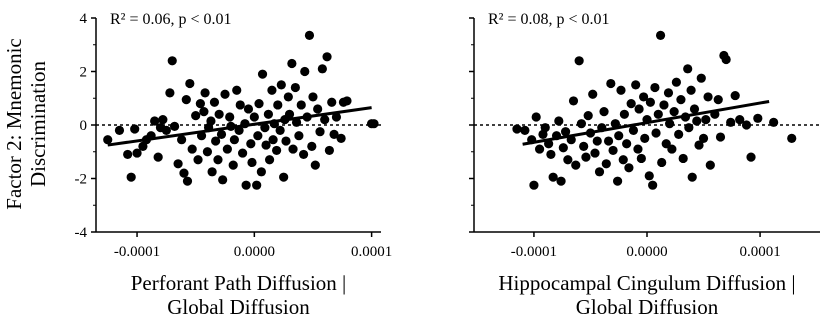 This screenshot has height=325, width=827. What do you see at coordinates (534, 252) in the screenshot?
I see `right-x-tick-label: -0.0001` at bounding box center [534, 252].